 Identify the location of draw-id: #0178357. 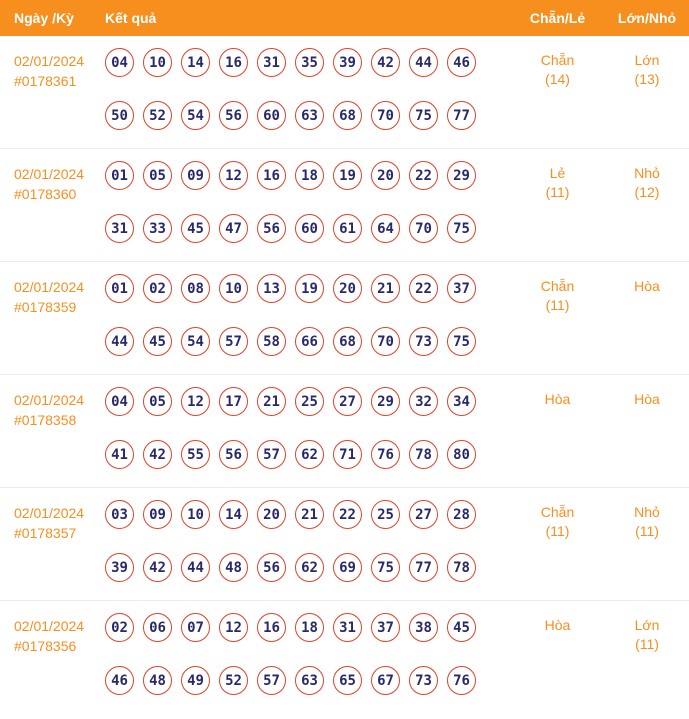
(45, 533).